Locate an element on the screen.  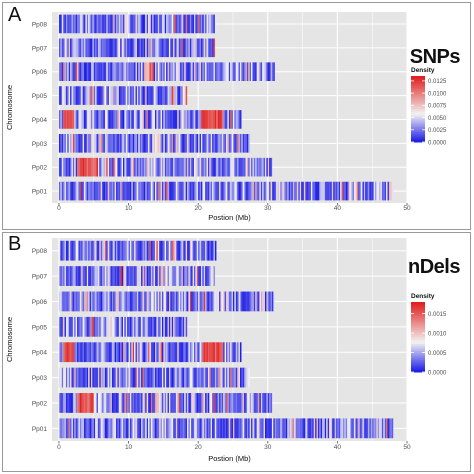
legend-tick-label: 0.0000 is located at coordinates (437, 373).